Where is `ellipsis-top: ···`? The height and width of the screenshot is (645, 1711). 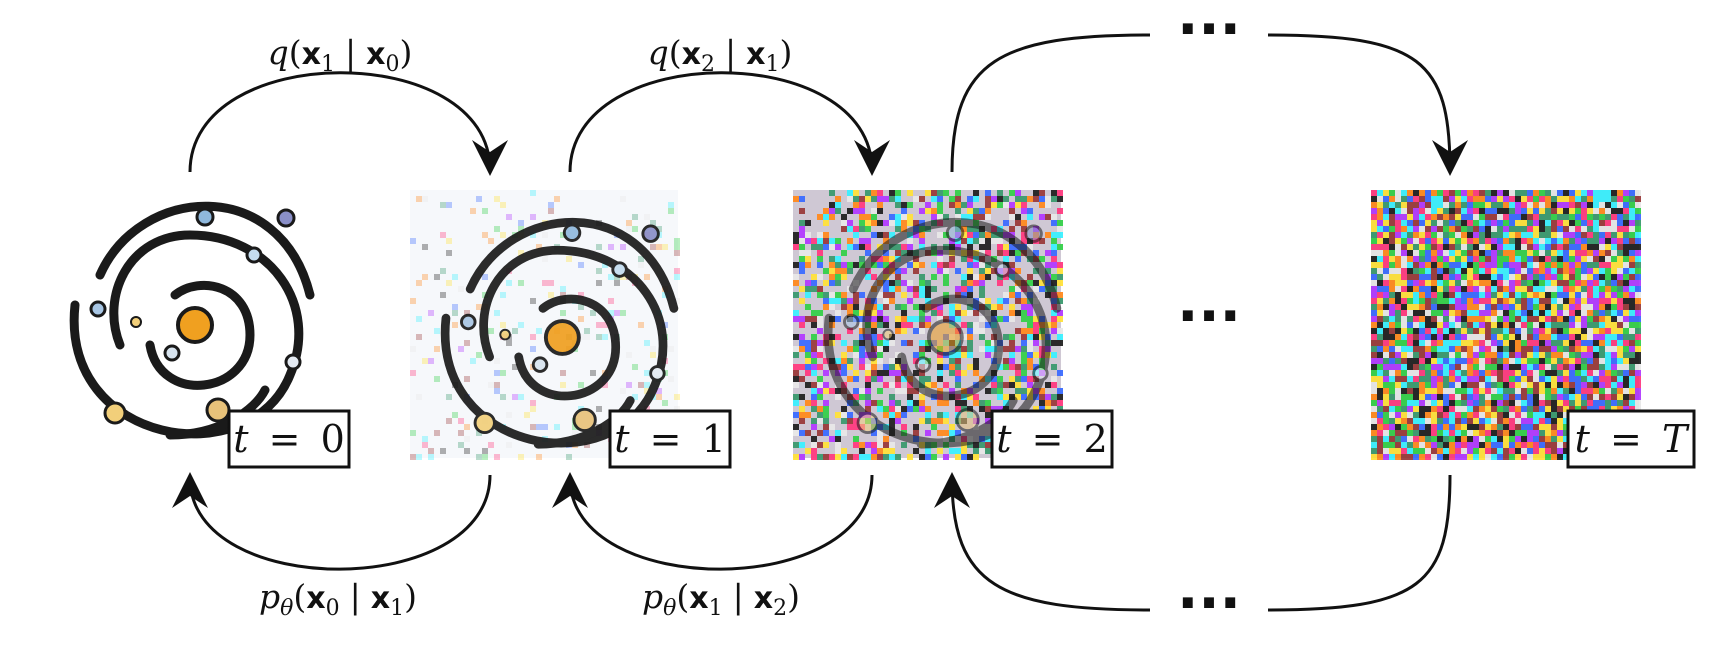
ellipsis-top: ··· is located at coordinates (1209, 31).